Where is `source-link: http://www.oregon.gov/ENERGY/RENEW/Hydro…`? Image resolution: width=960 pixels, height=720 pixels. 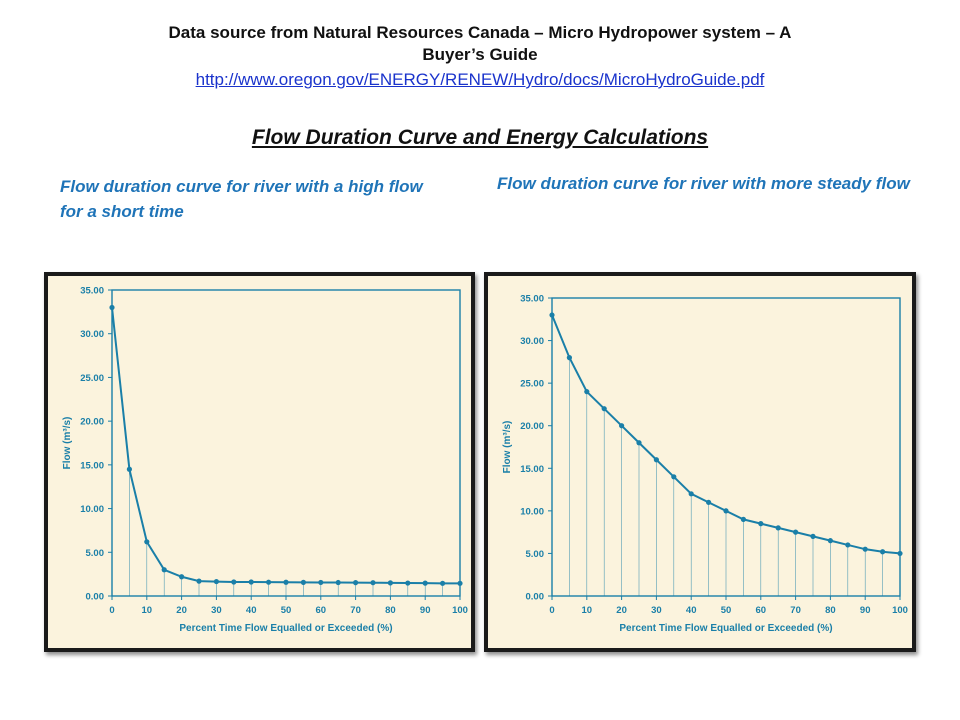
source-link: http://www.oregon.gov/ENERGY/RENEW/Hydro… is located at coordinates (480, 79).